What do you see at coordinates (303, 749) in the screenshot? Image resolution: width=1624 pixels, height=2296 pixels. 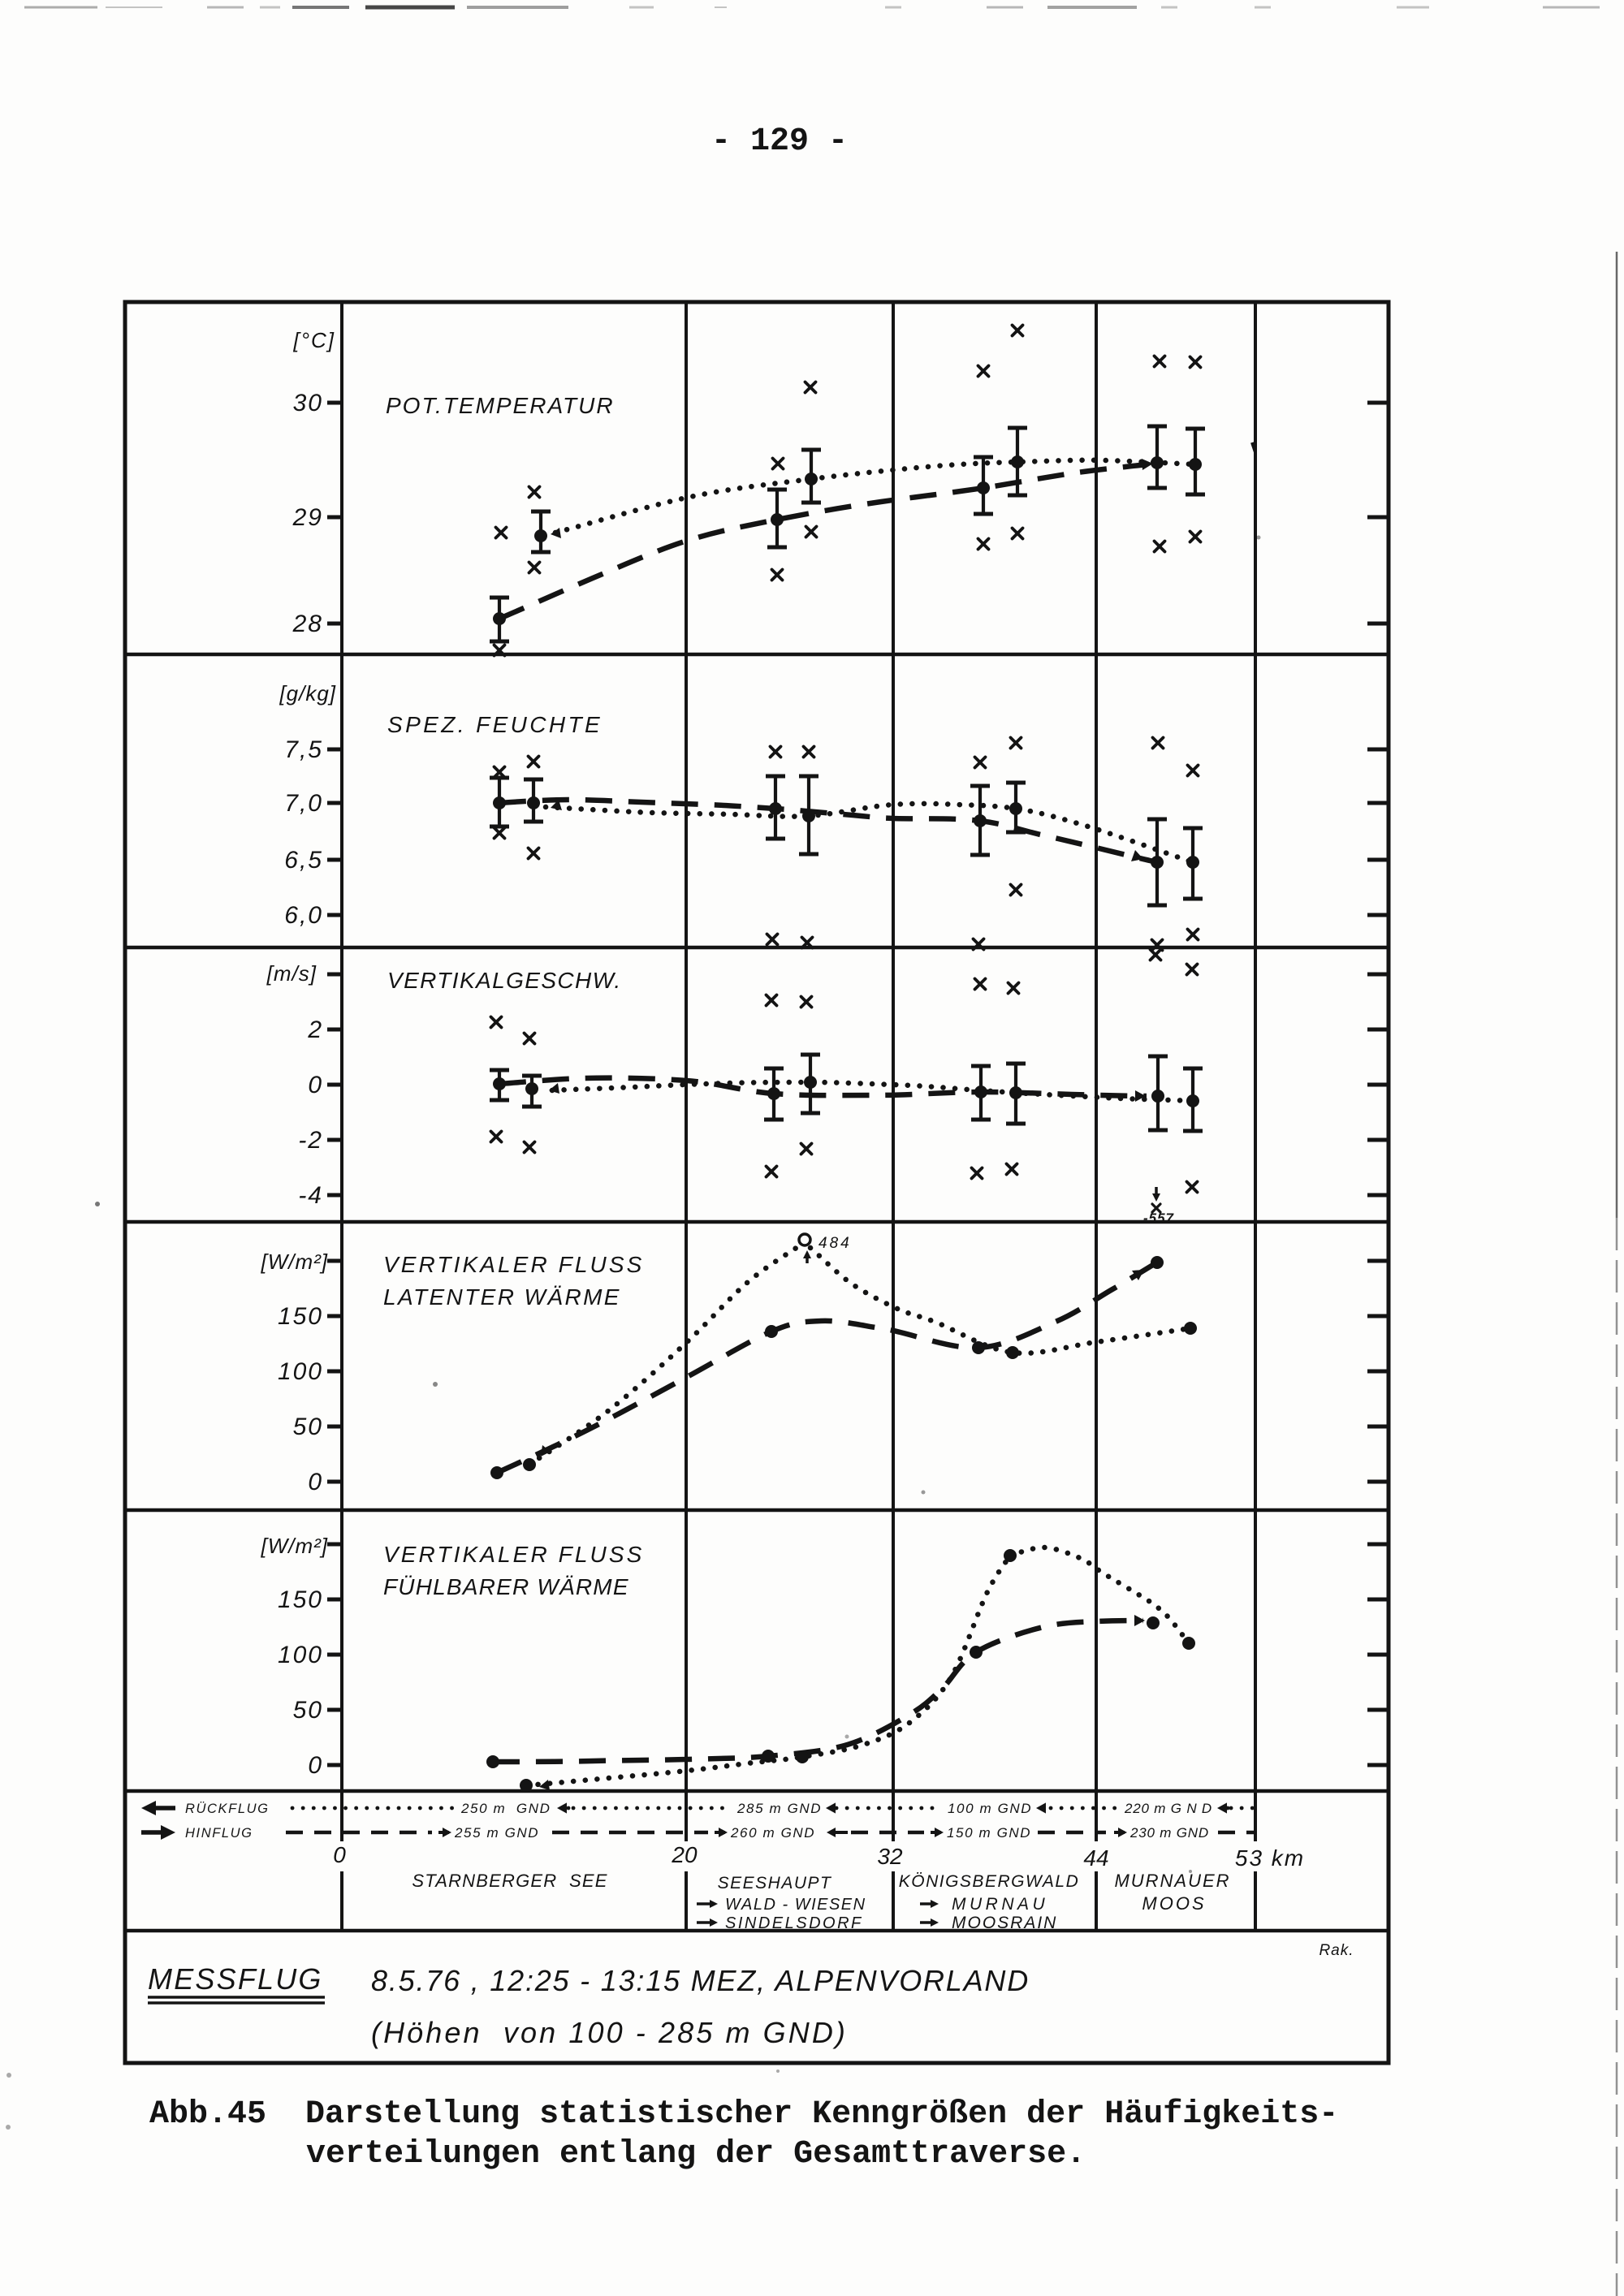 I see `svg-text: 7,5` at bounding box center [303, 749].